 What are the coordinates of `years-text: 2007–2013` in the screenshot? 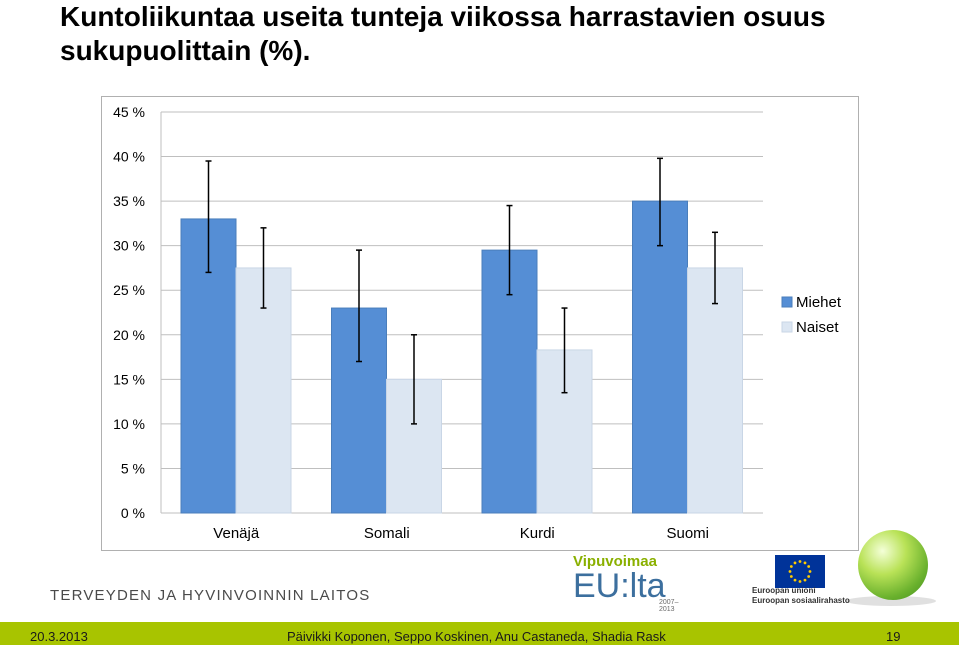 It's located at (669, 606).